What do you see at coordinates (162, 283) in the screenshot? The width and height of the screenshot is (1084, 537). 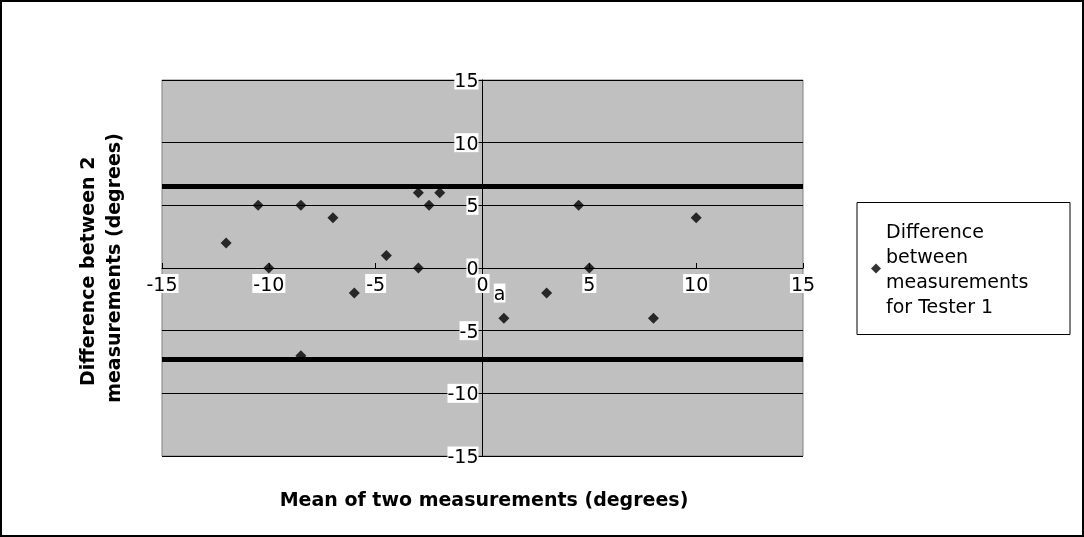 I see `x-tick-label: -15` at bounding box center [162, 283].